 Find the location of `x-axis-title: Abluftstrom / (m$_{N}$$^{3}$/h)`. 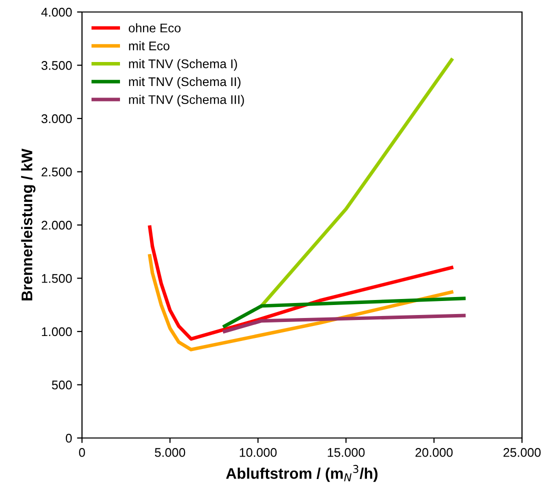

x-axis-title: Abluftstrom / (m$_{N}$$^{3}$/h) is located at coordinates (302, 473).